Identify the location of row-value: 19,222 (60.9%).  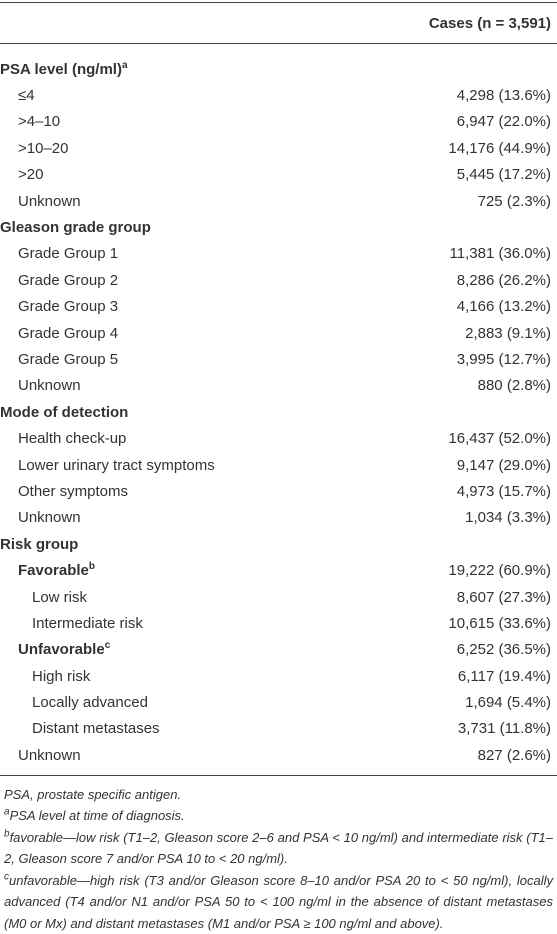
(499, 571).